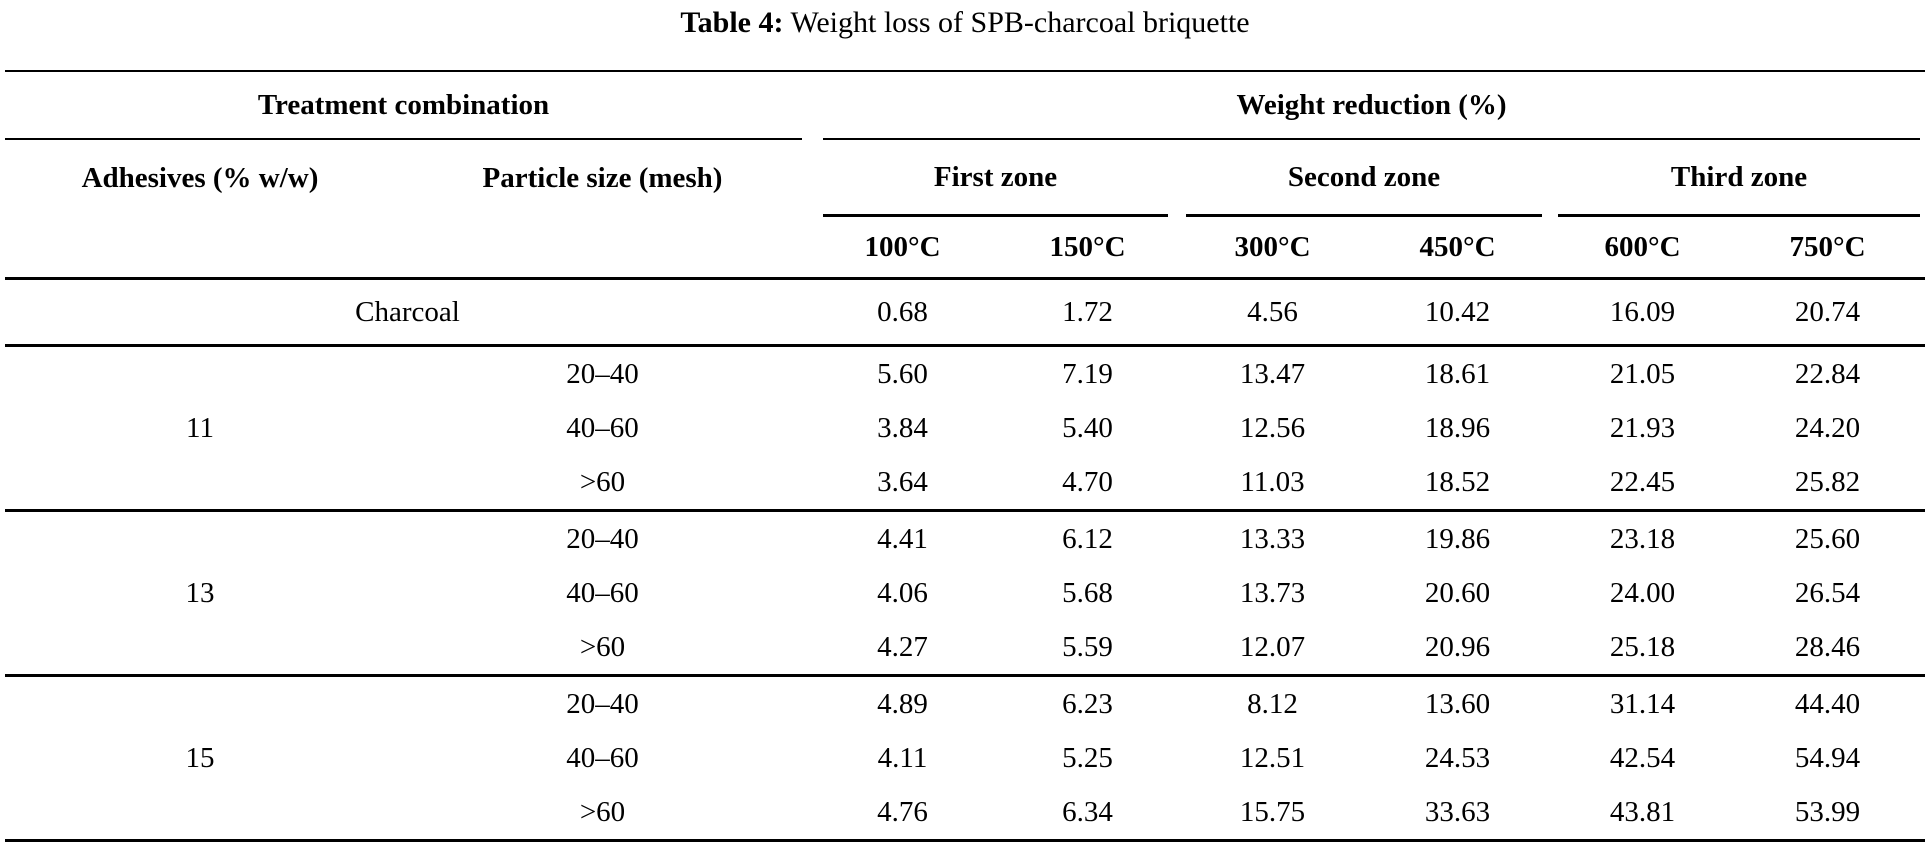 The height and width of the screenshot is (846, 1930). What do you see at coordinates (407, 311) in the screenshot?
I see `charcoal-label: Charcoal` at bounding box center [407, 311].